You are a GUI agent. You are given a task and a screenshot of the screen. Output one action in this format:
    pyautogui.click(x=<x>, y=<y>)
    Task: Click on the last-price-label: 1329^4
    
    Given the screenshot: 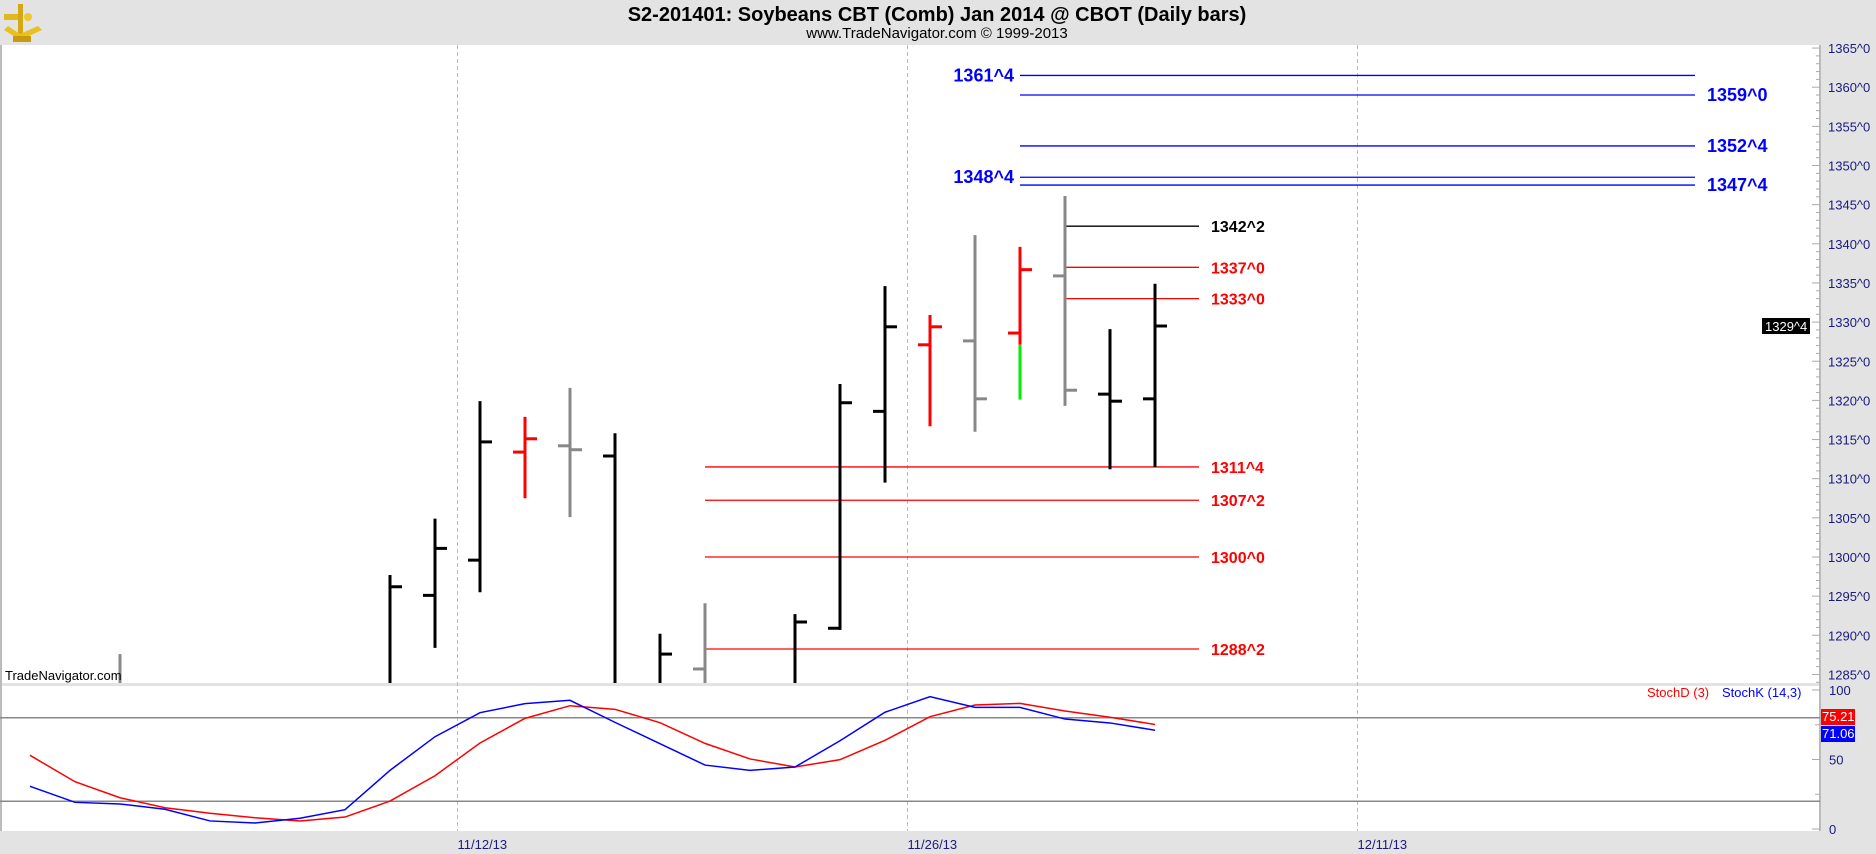 What is the action you would take?
    pyautogui.click(x=1786, y=326)
    